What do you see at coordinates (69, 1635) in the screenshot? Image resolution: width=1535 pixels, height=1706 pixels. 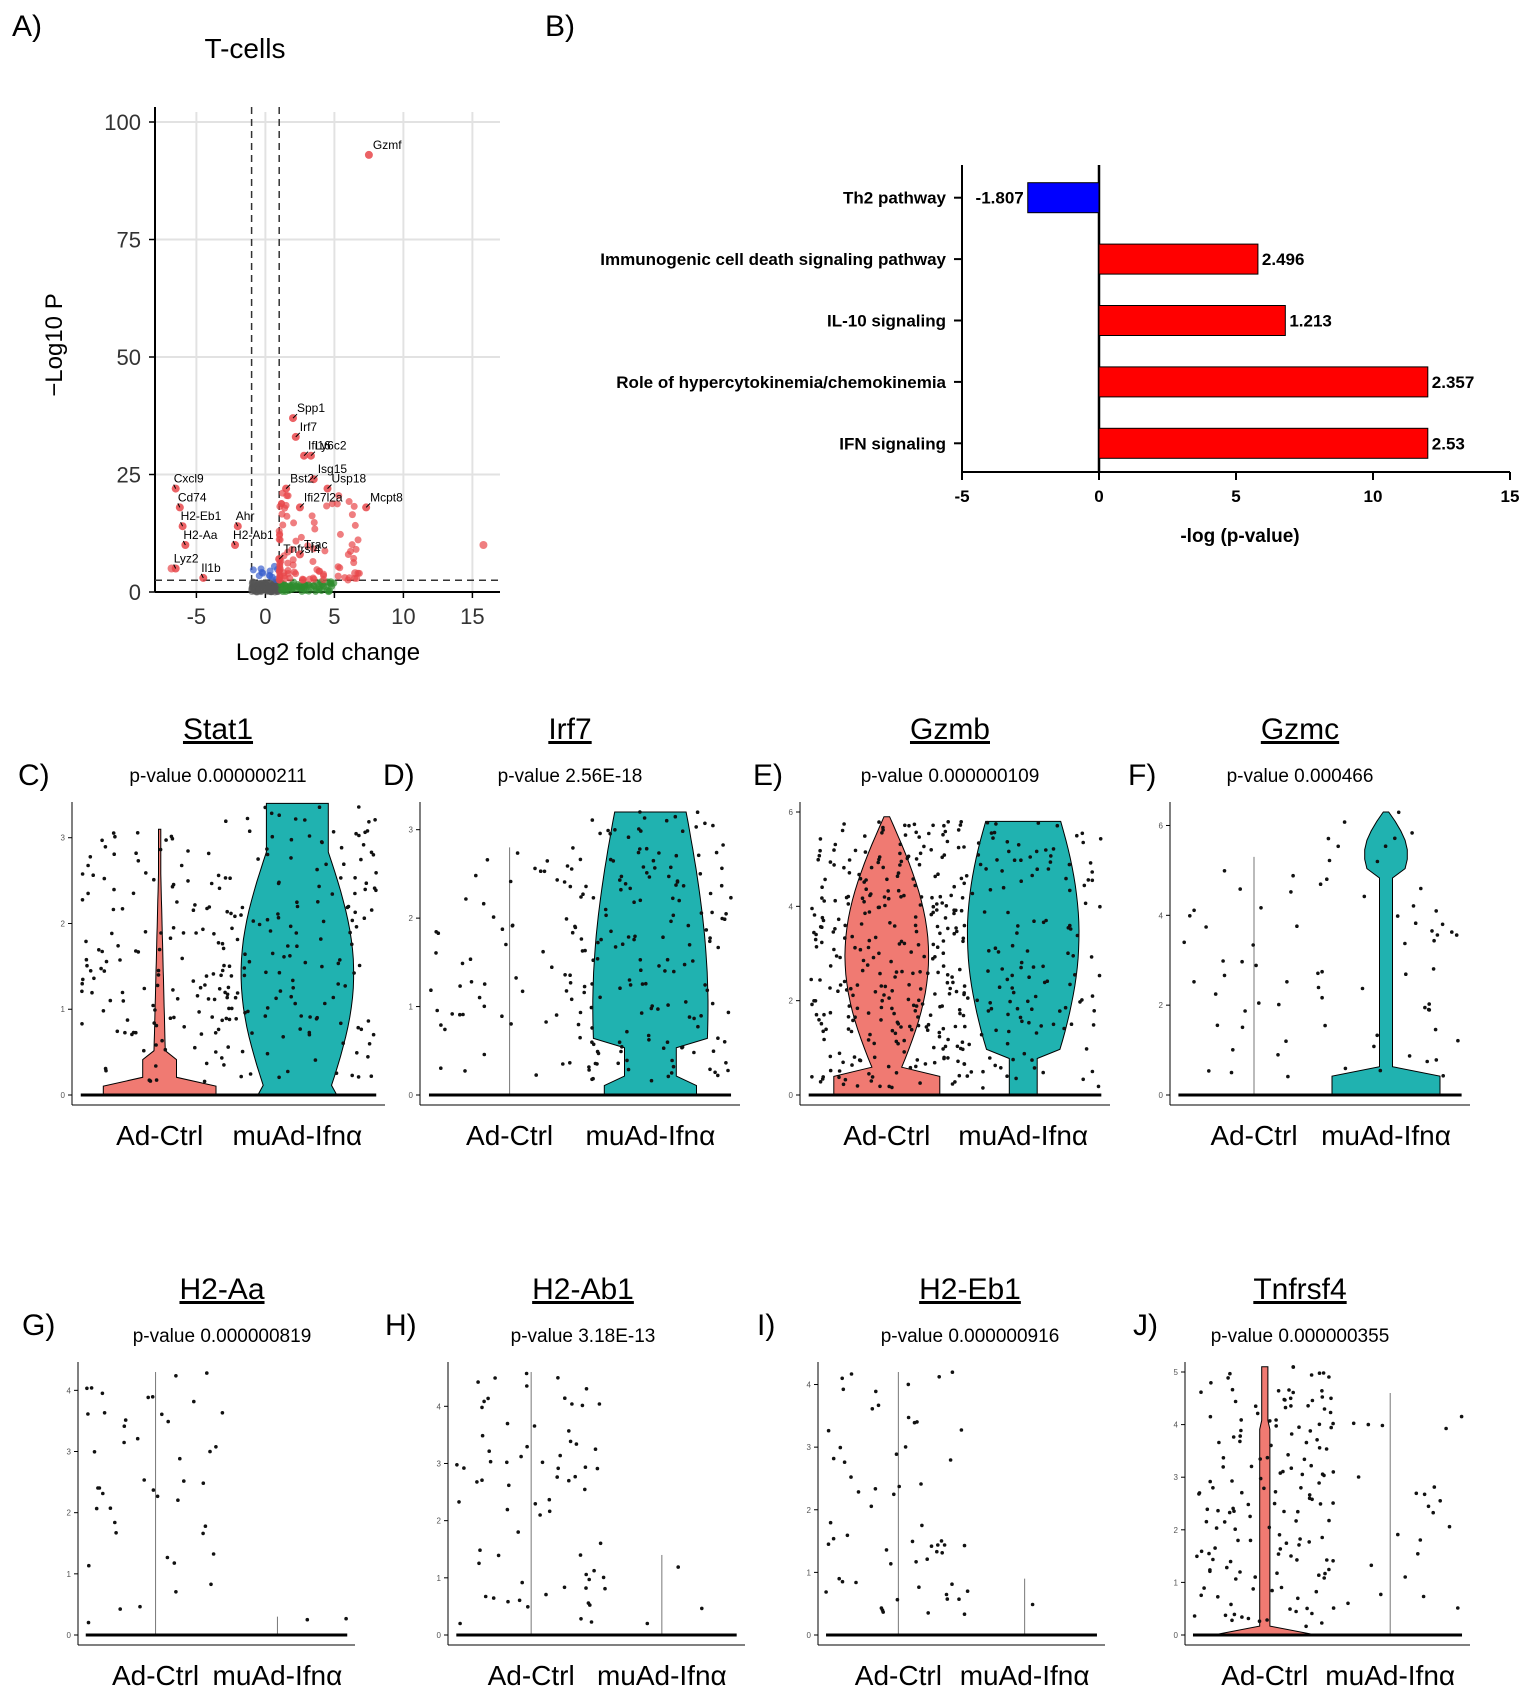 I see `violin-y-tick-label: 0` at bounding box center [69, 1635].